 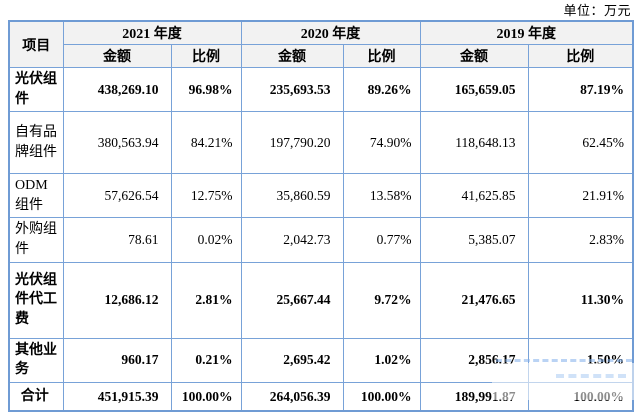 What do you see at coordinates (292, 89) in the screenshot?
I see `cell-amount-2020: 235,693.53` at bounding box center [292, 89].